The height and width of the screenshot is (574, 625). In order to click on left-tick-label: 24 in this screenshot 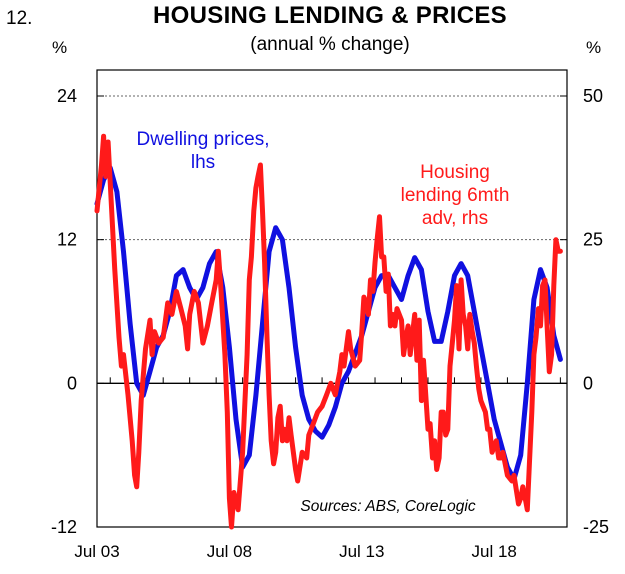, I will do `click(67, 96)`.